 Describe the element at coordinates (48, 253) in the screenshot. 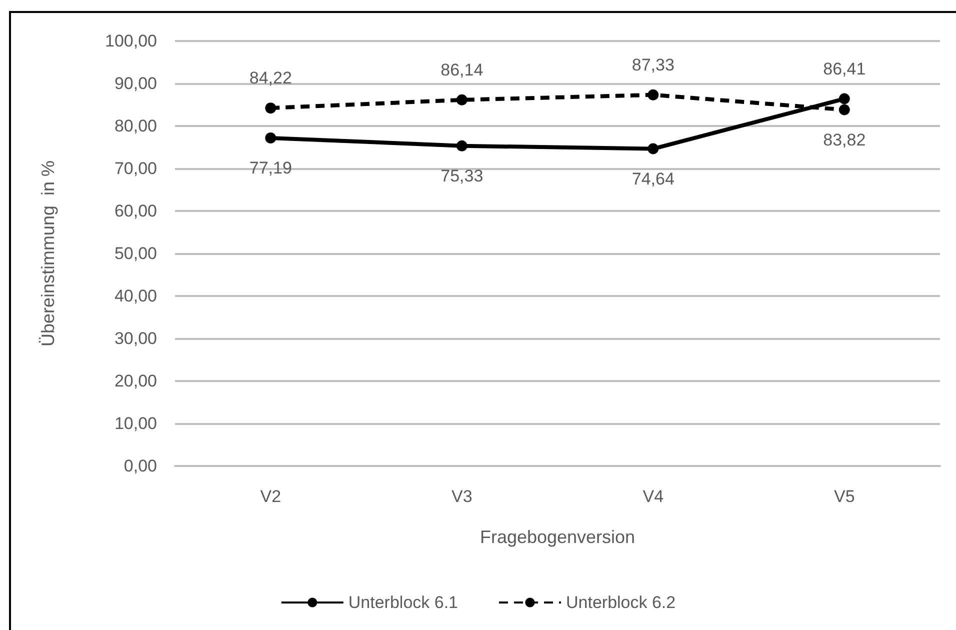

I see `y-axis-title: Übereinstimmung in %` at that location.